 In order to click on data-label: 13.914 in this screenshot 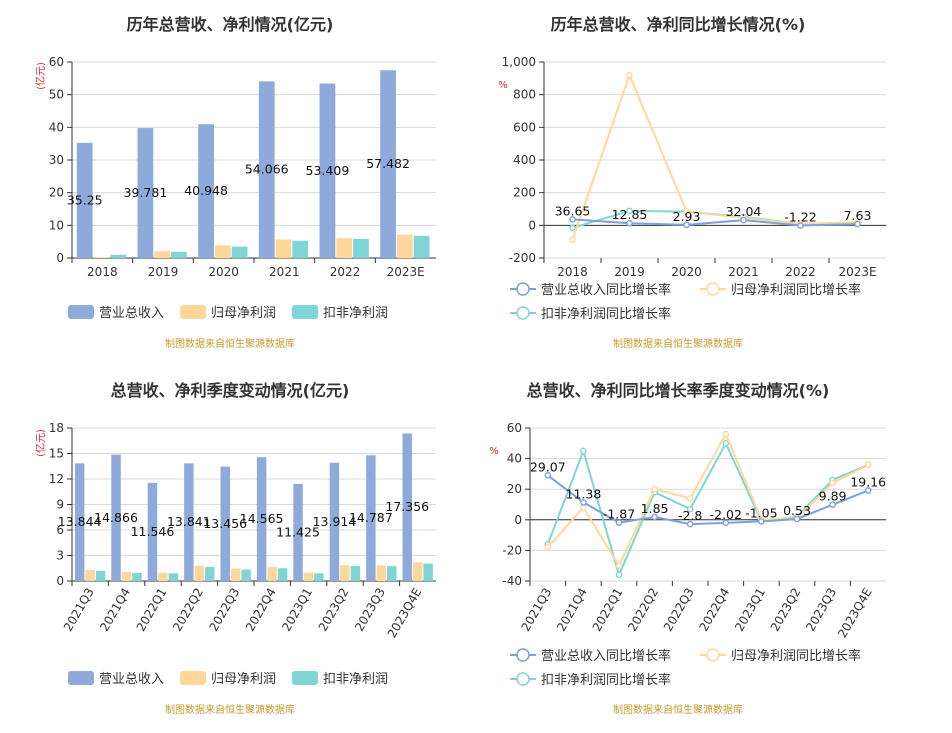, I will do `click(335, 521)`.